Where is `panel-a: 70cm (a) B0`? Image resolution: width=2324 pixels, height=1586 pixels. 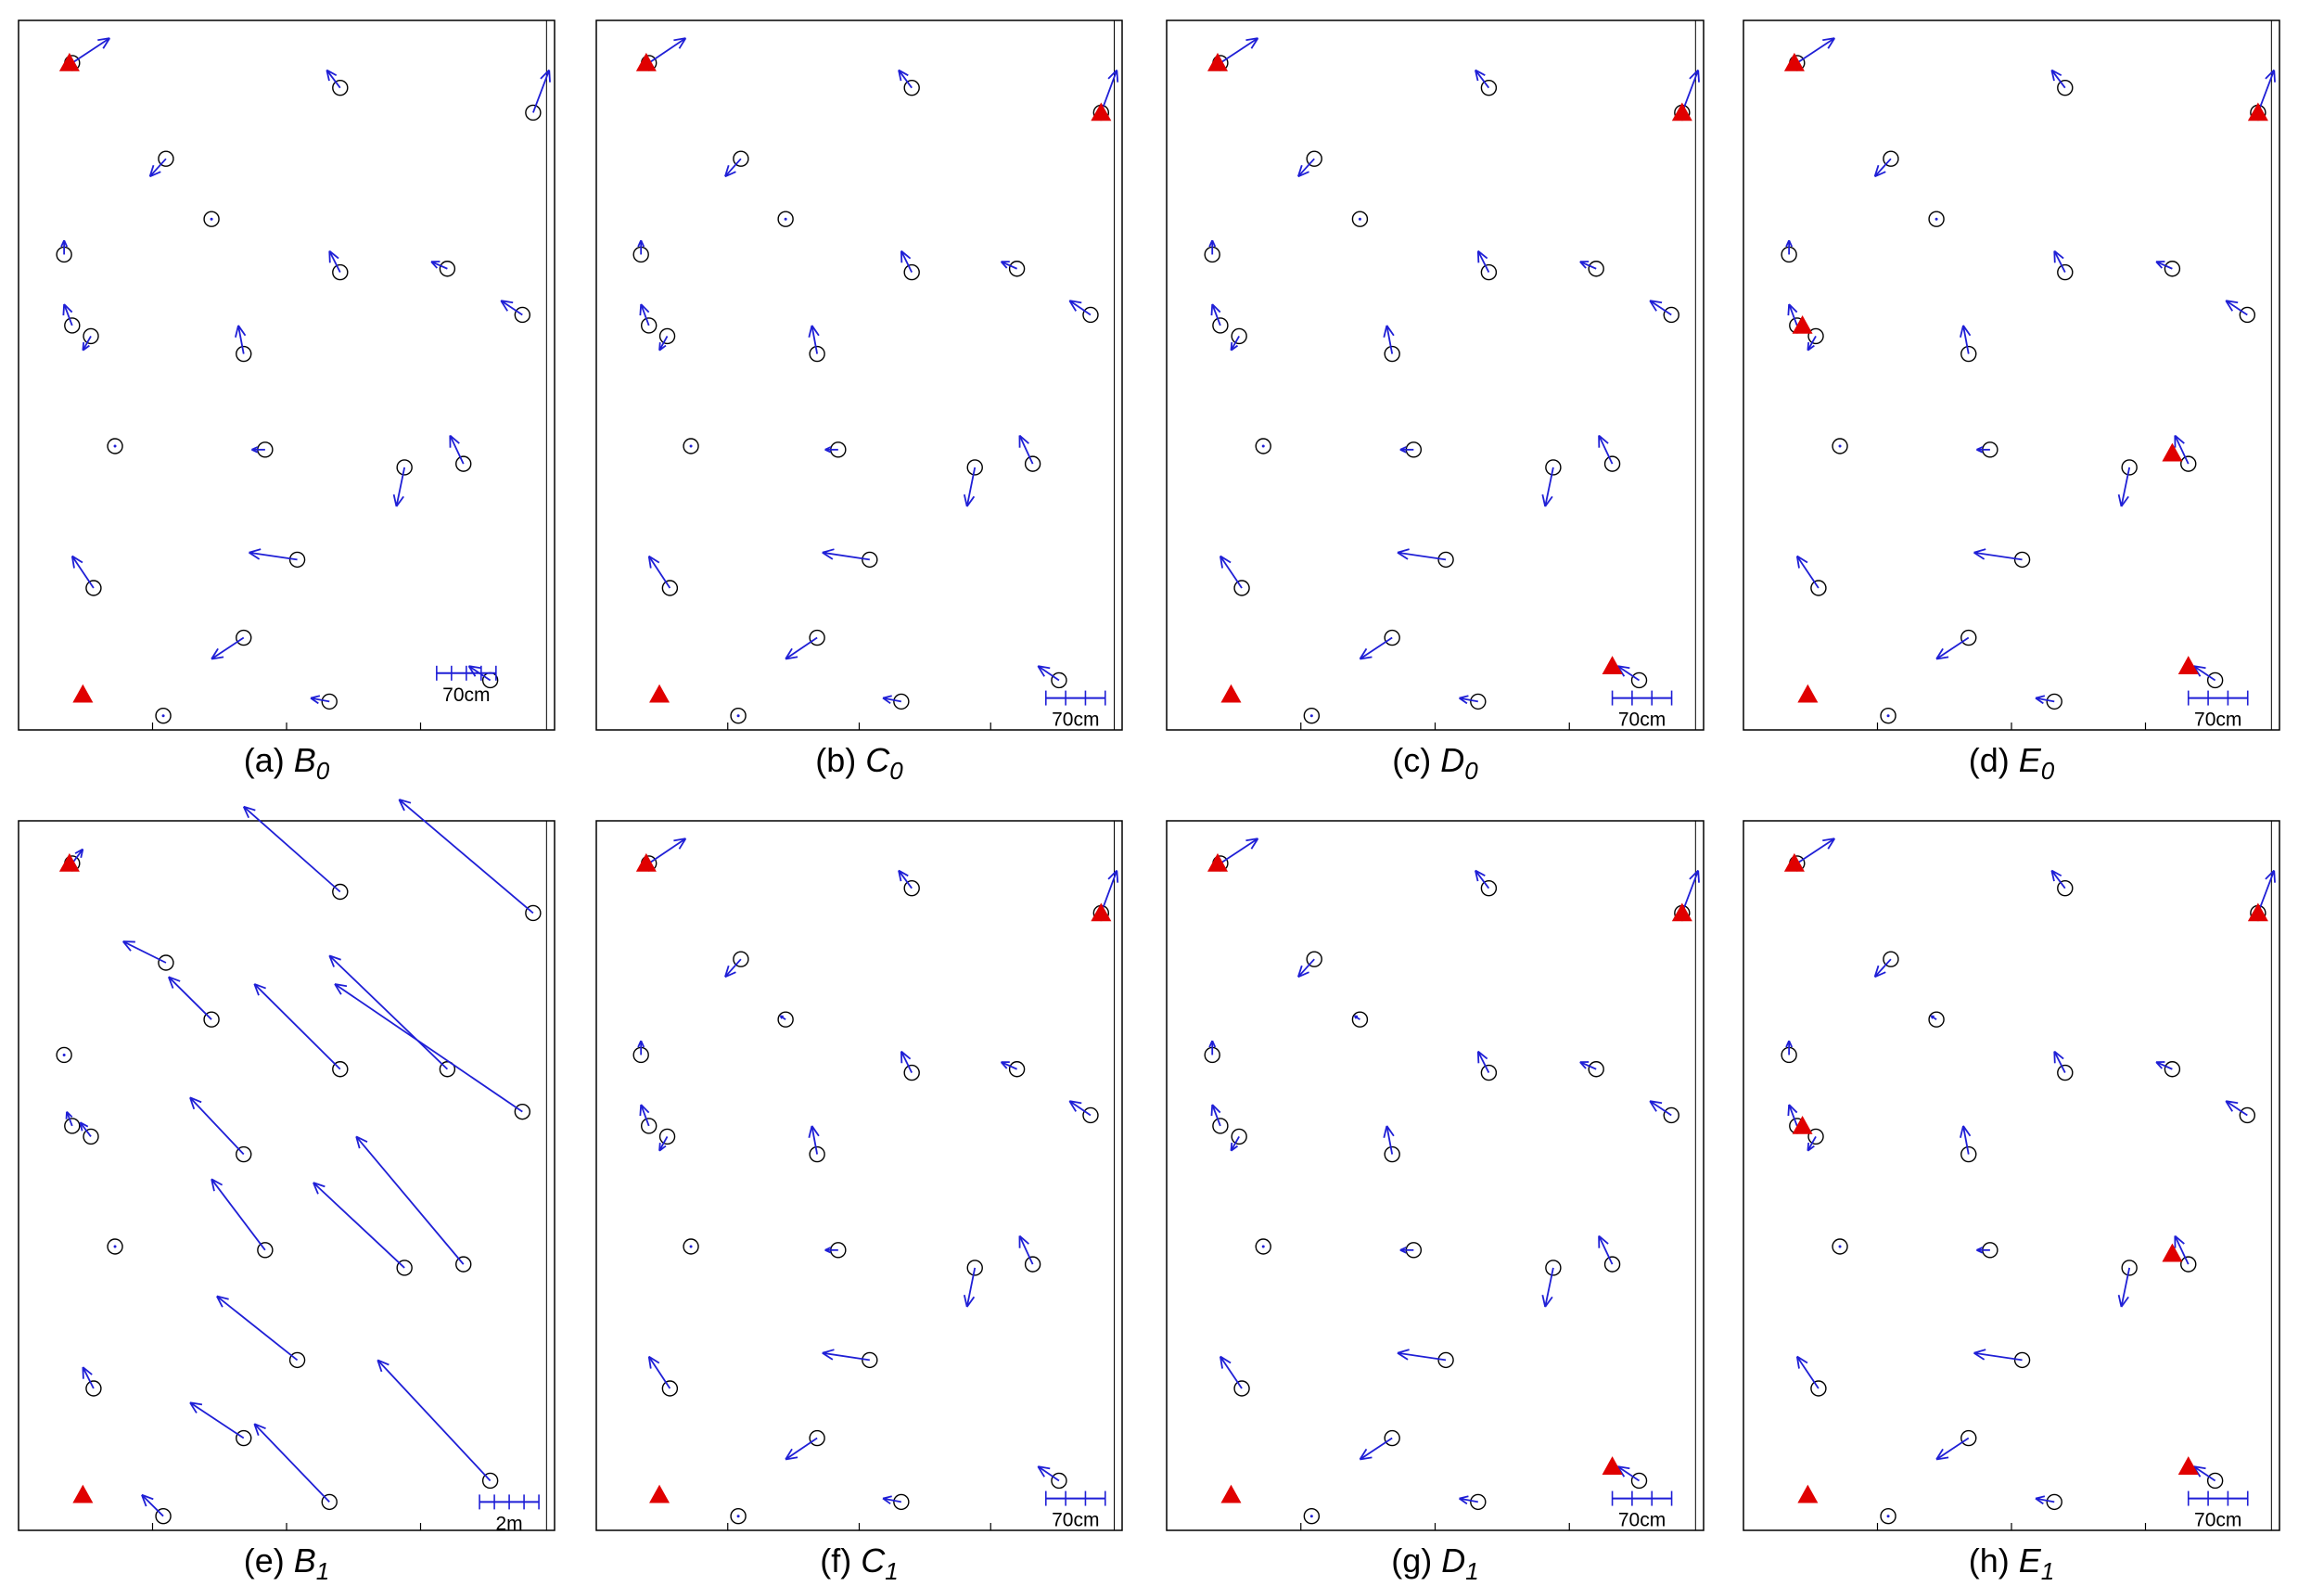
panel-a: 70cm (a) B0 is located at coordinates (287, 402).